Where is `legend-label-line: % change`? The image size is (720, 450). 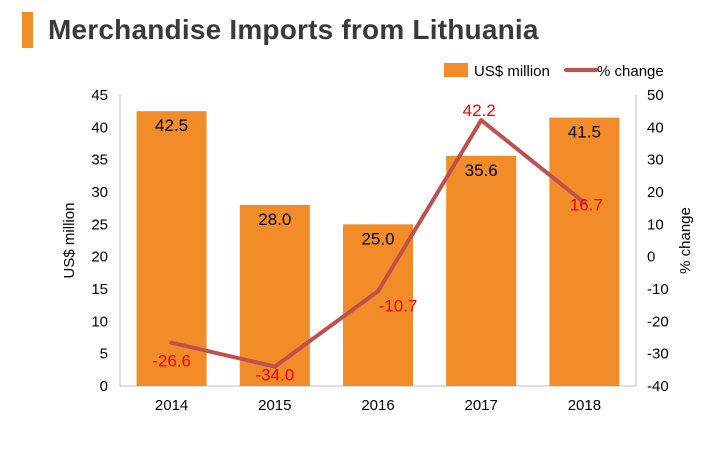 legend-label-line: % change is located at coordinates (630, 71).